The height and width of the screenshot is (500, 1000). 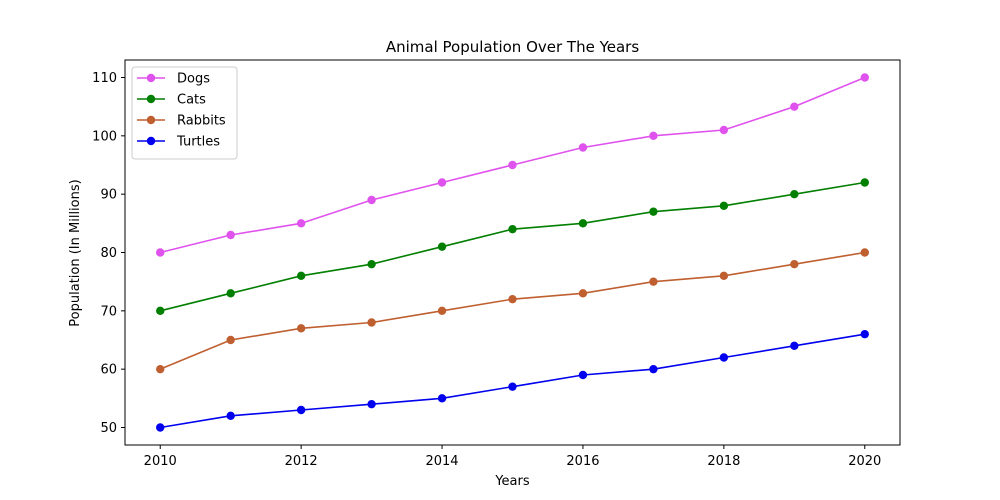 What do you see at coordinates (104, 78) in the screenshot?
I see `y-tick-label: 110` at bounding box center [104, 78].